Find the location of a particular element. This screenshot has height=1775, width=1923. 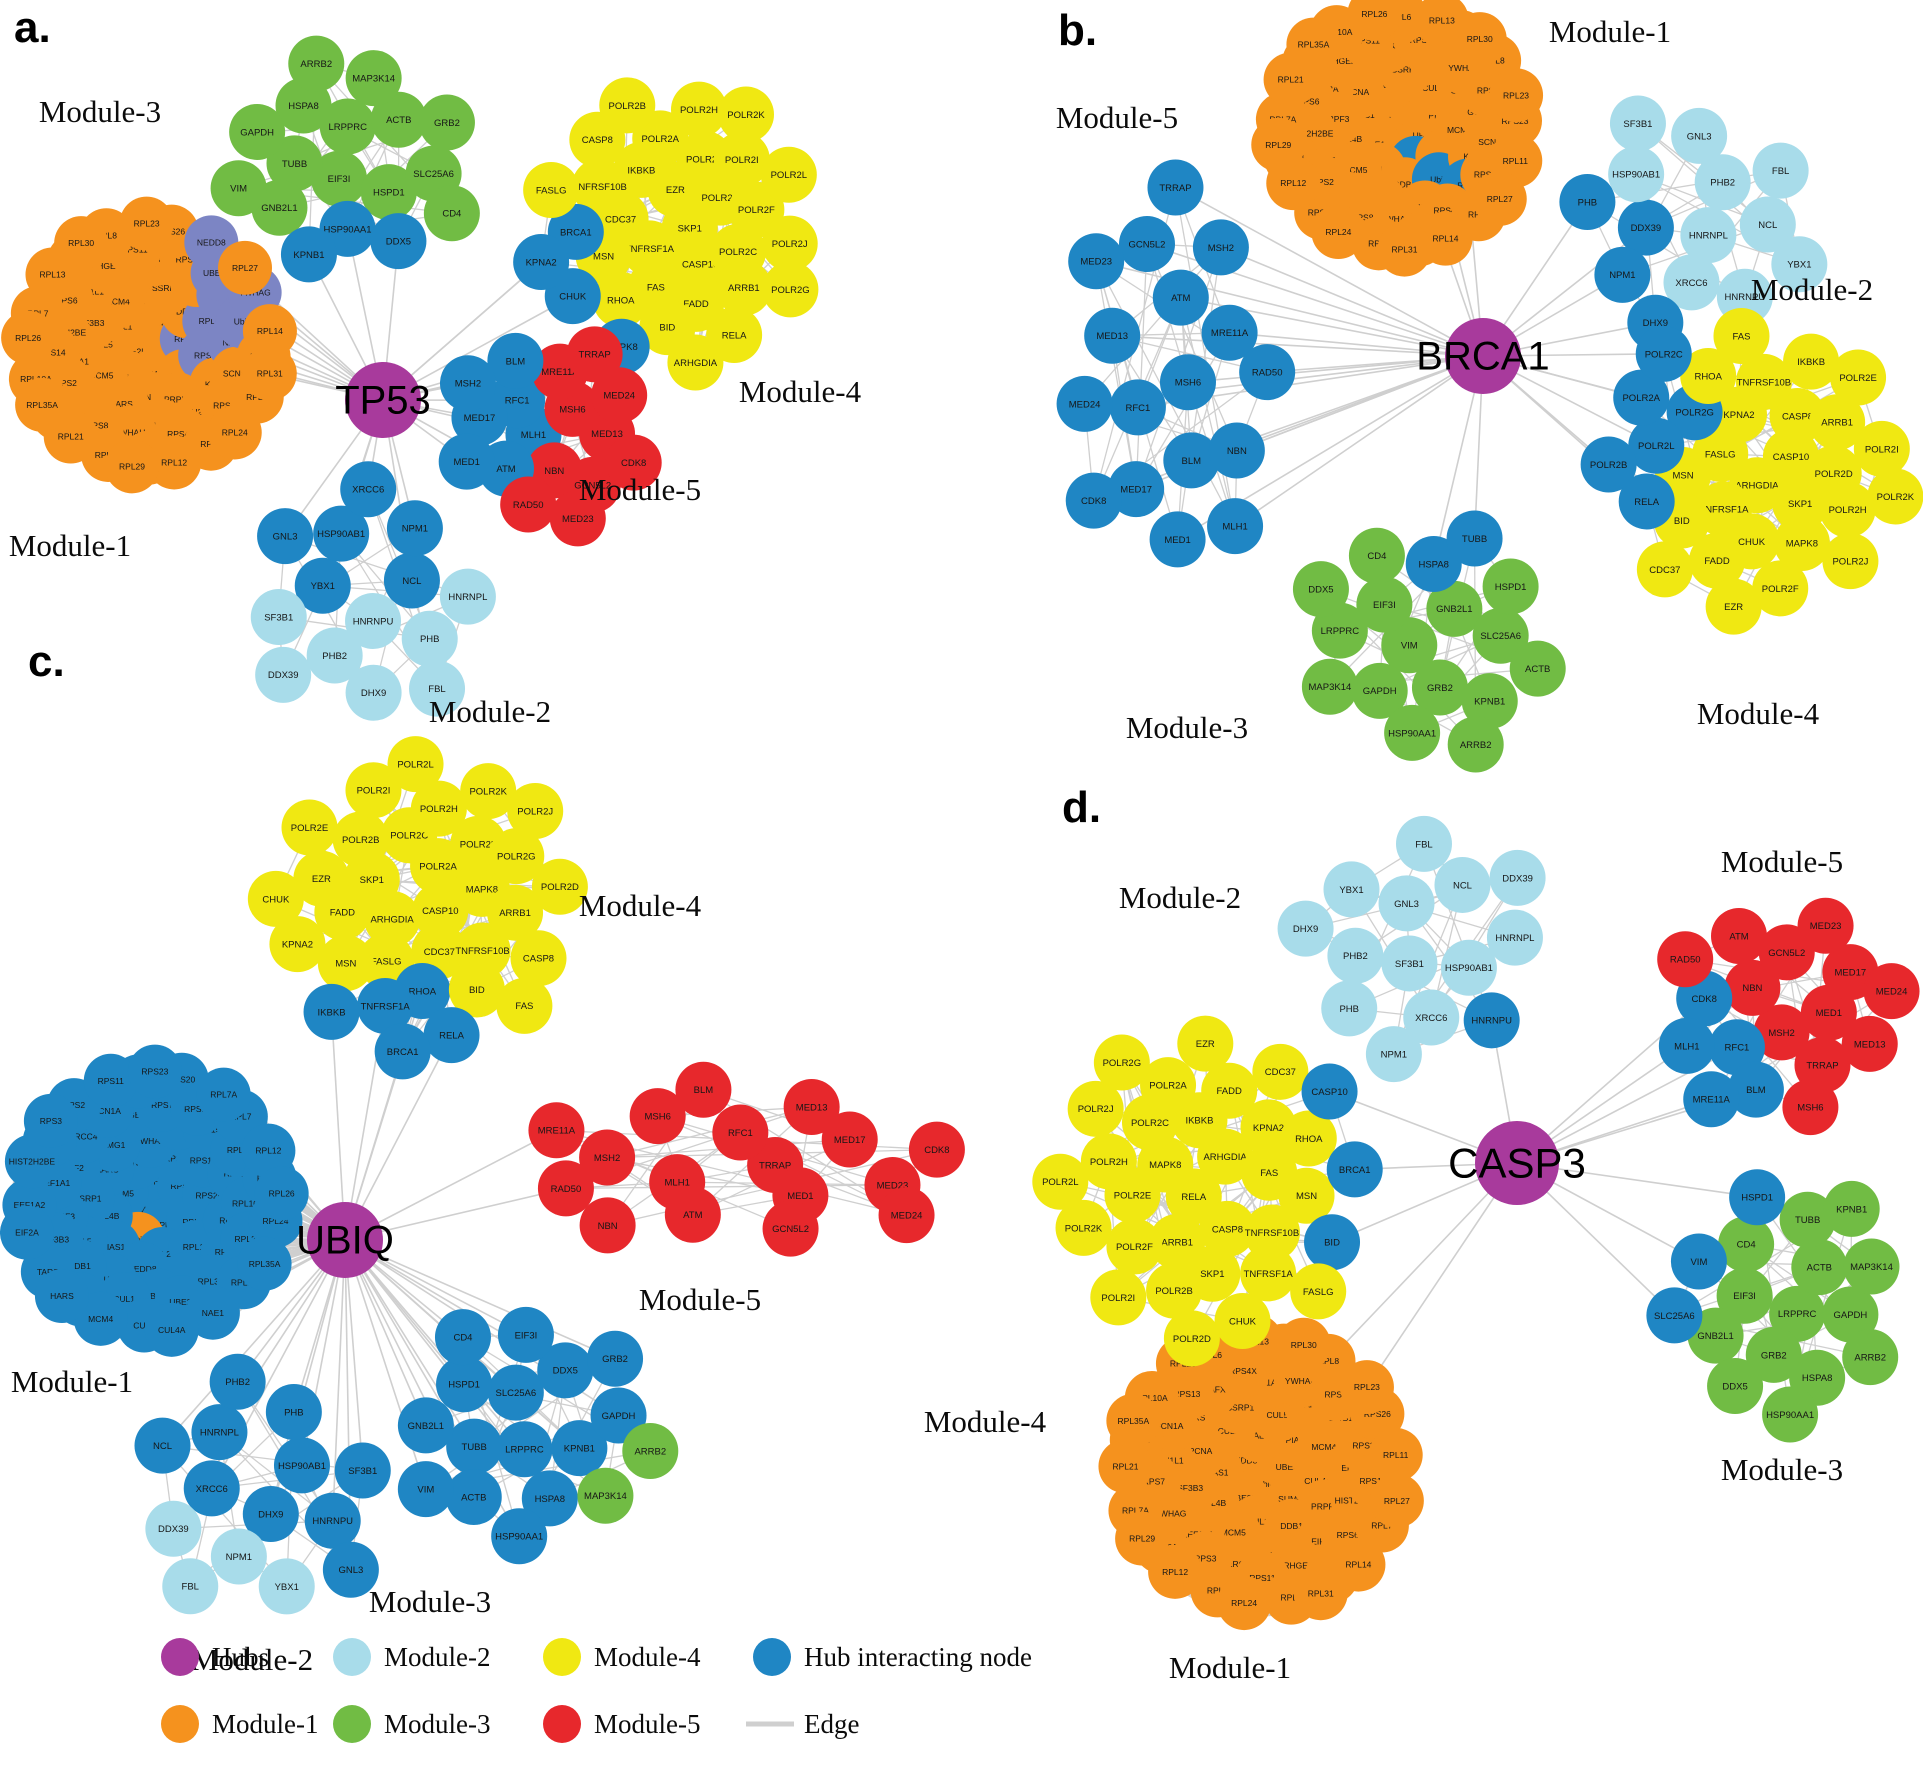

node-label-MED24: MED24 is located at coordinates (1892, 992).